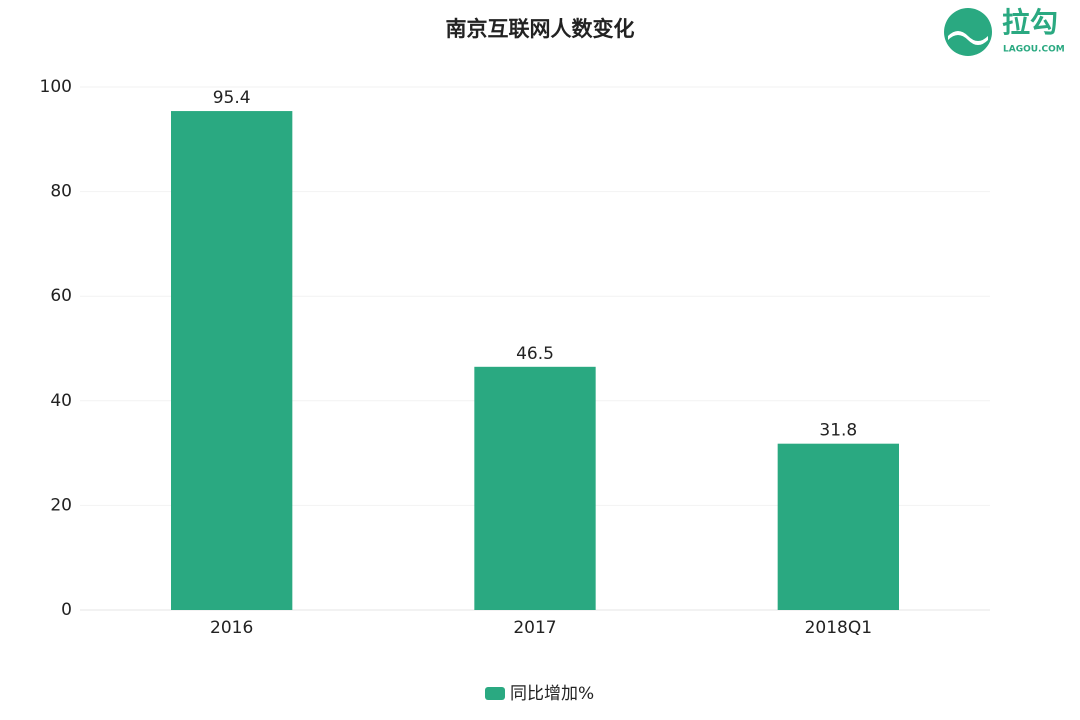 This screenshot has width=1080, height=720. I want to click on logo: 拉勾 LAGOU.COM, so click(1004, 31).